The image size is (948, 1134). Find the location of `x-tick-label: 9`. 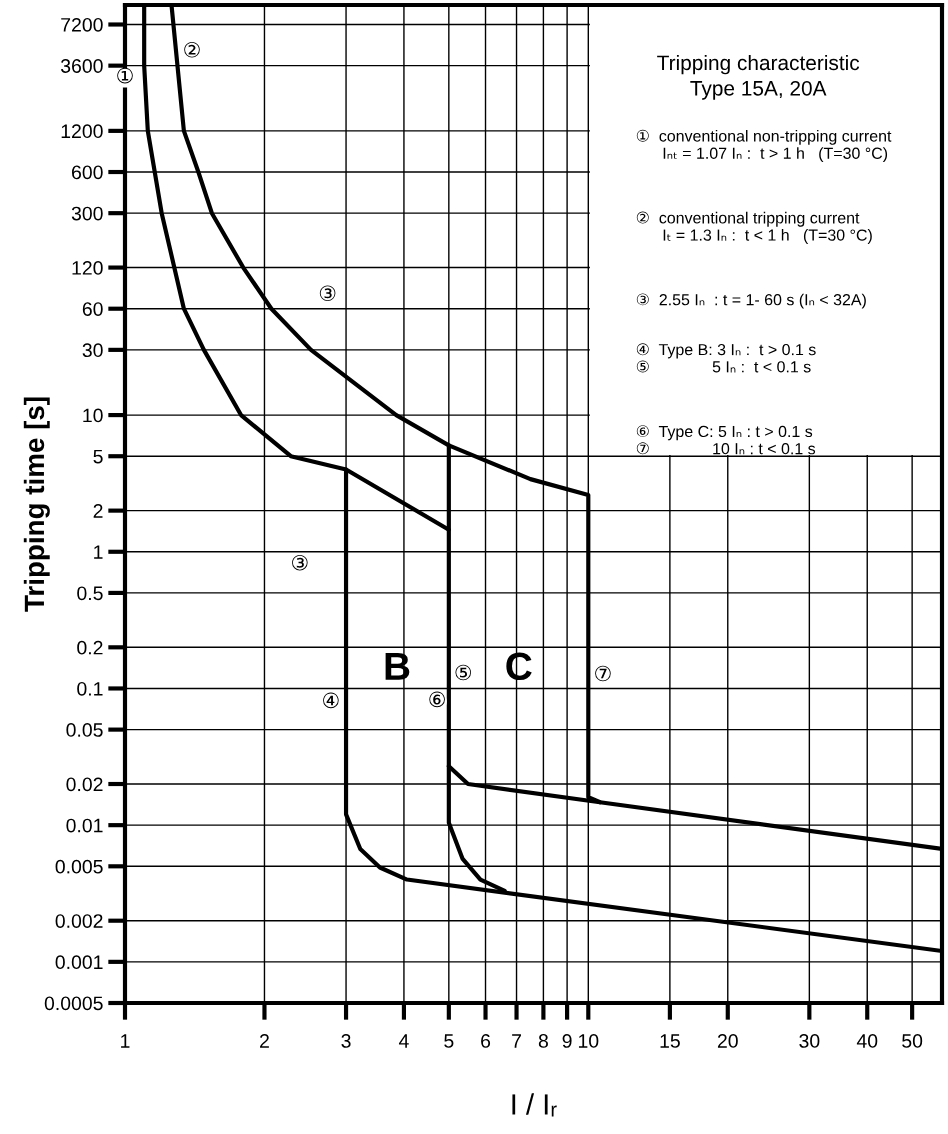

x-tick-label: 9 is located at coordinates (567, 1041).